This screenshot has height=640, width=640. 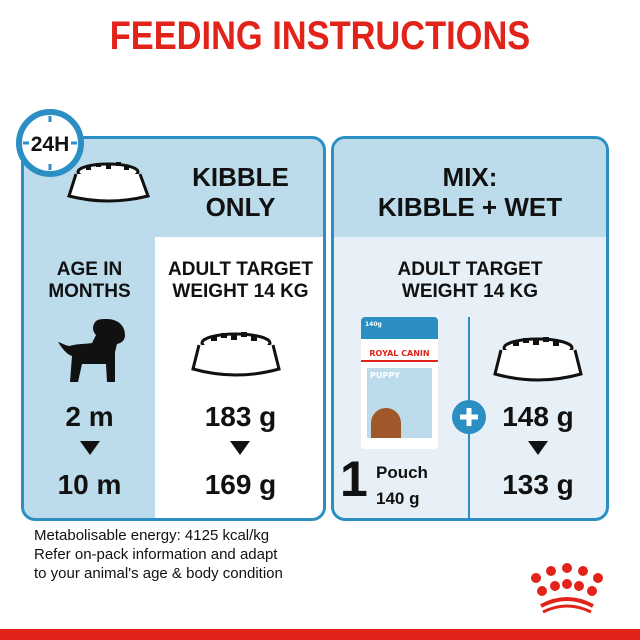 What do you see at coordinates (538, 416) in the screenshot?
I see `mix-grams-start: 148 g` at bounding box center [538, 416].